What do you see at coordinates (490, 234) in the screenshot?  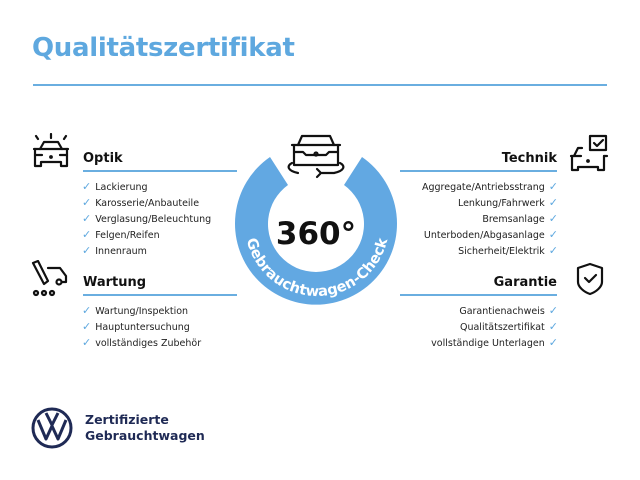 I see `list-item: Unterboden/Abgasanlage ✓` at bounding box center [490, 234].